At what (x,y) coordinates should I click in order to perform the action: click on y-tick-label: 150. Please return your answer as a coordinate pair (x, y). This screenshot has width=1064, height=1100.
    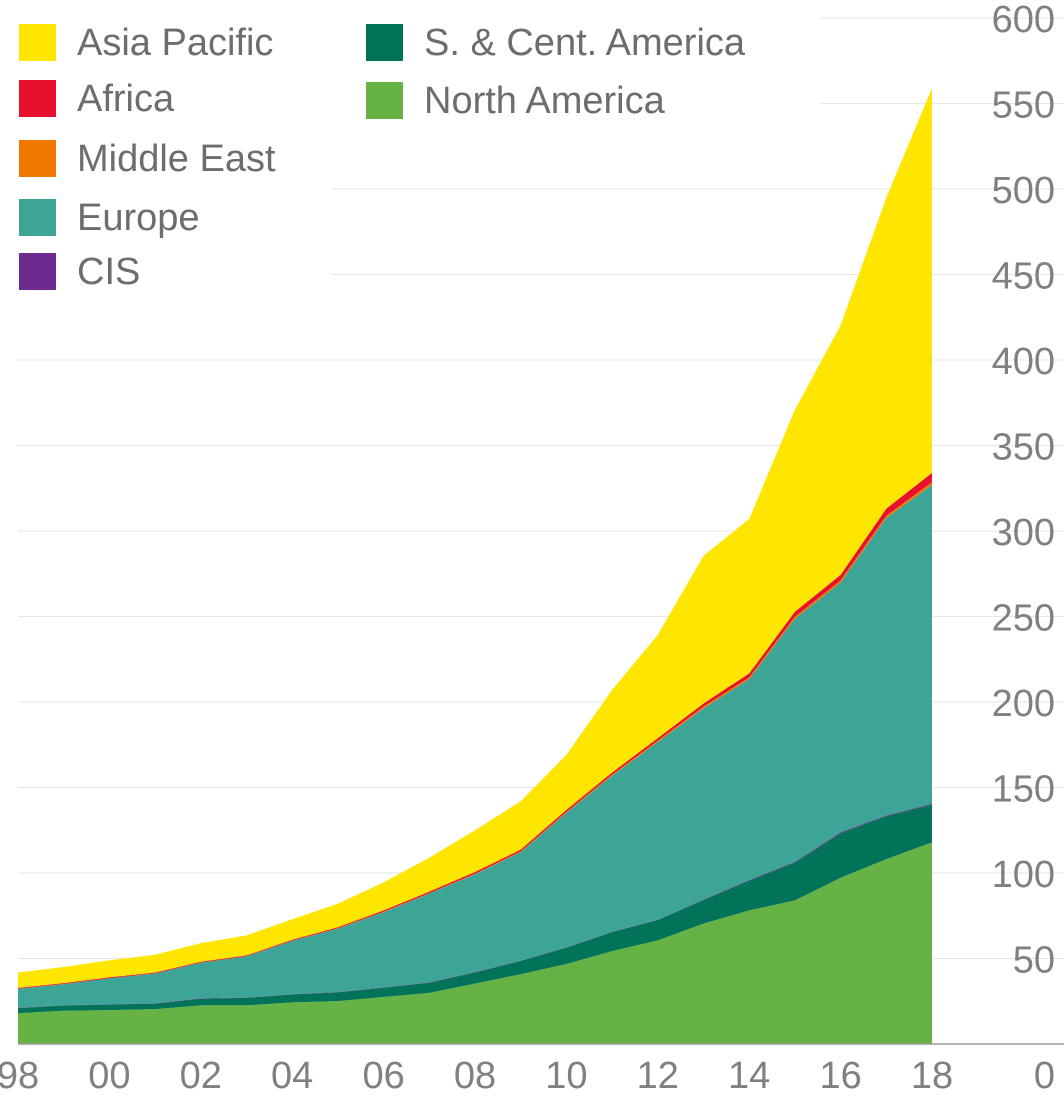
    Looking at the image, I should click on (1023, 790).